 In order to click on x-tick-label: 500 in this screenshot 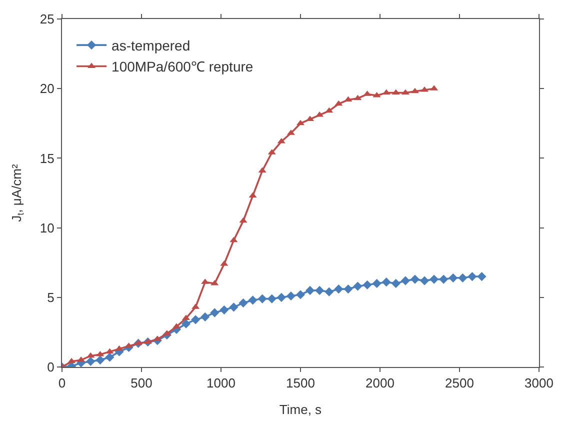, I will do `click(141, 383)`.